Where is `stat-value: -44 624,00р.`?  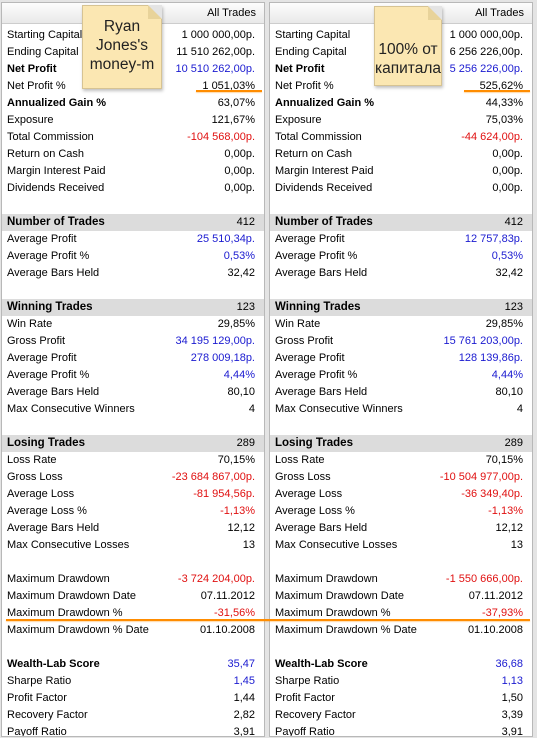
stat-value: -44 624,00р. is located at coordinates (492, 137).